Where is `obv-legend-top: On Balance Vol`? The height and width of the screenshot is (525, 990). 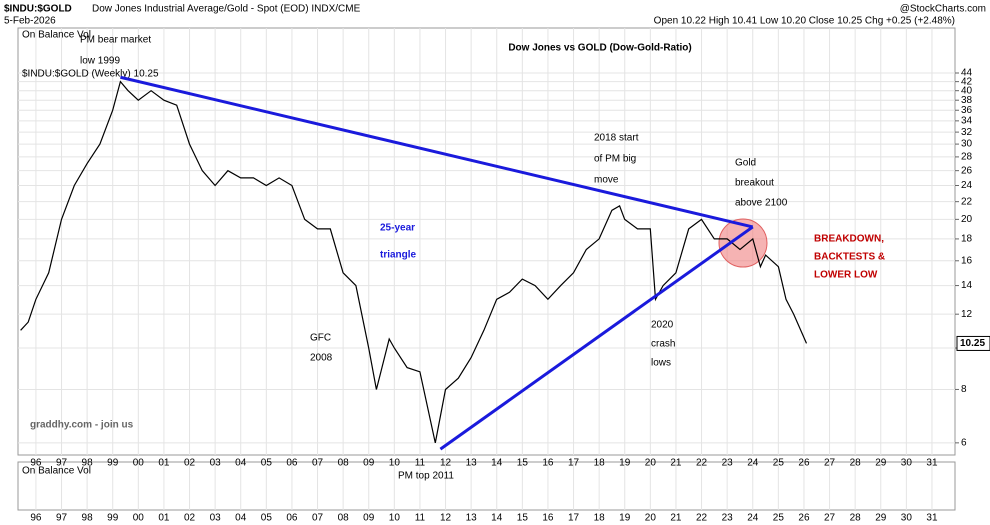
obv-legend-top: On Balance Vol is located at coordinates (56, 35).